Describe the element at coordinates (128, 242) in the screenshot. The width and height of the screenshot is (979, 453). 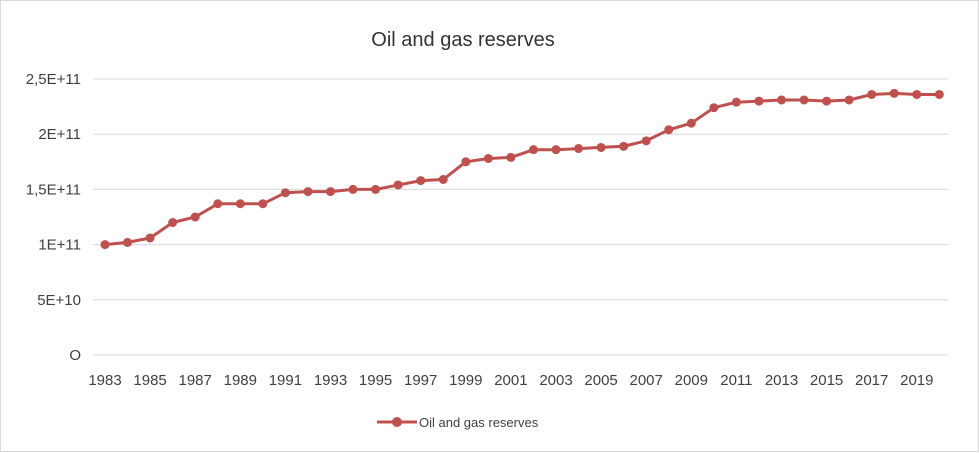
I see `data-point-1984` at that location.